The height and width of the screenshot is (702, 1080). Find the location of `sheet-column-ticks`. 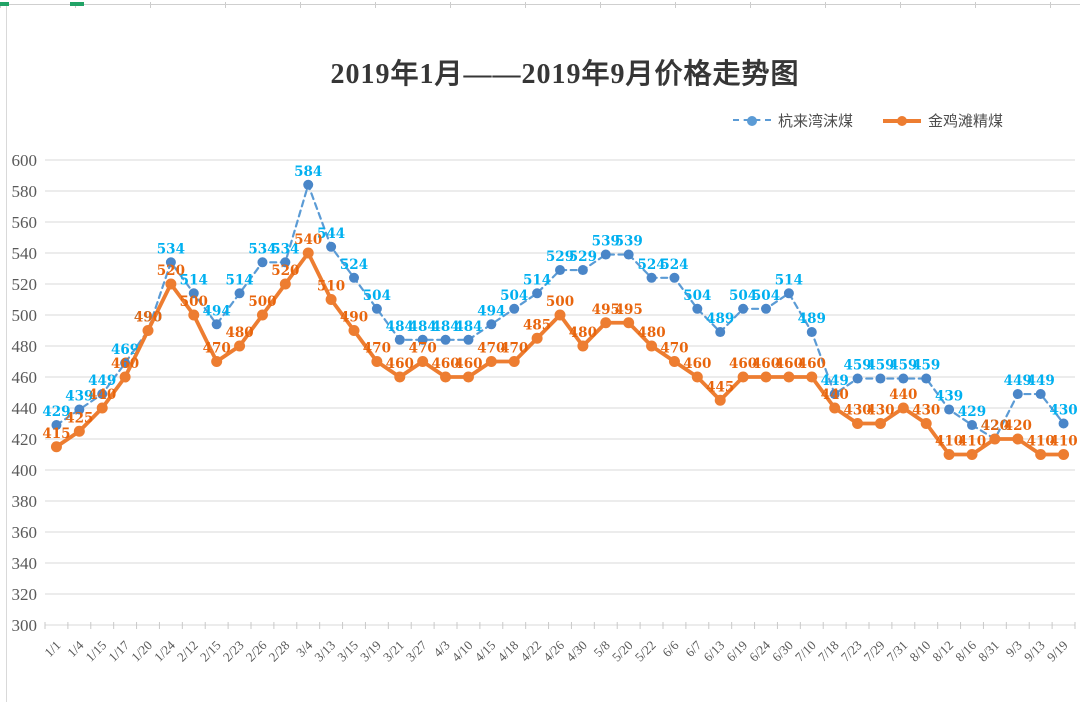

sheet-column-ticks is located at coordinates (540, 5).